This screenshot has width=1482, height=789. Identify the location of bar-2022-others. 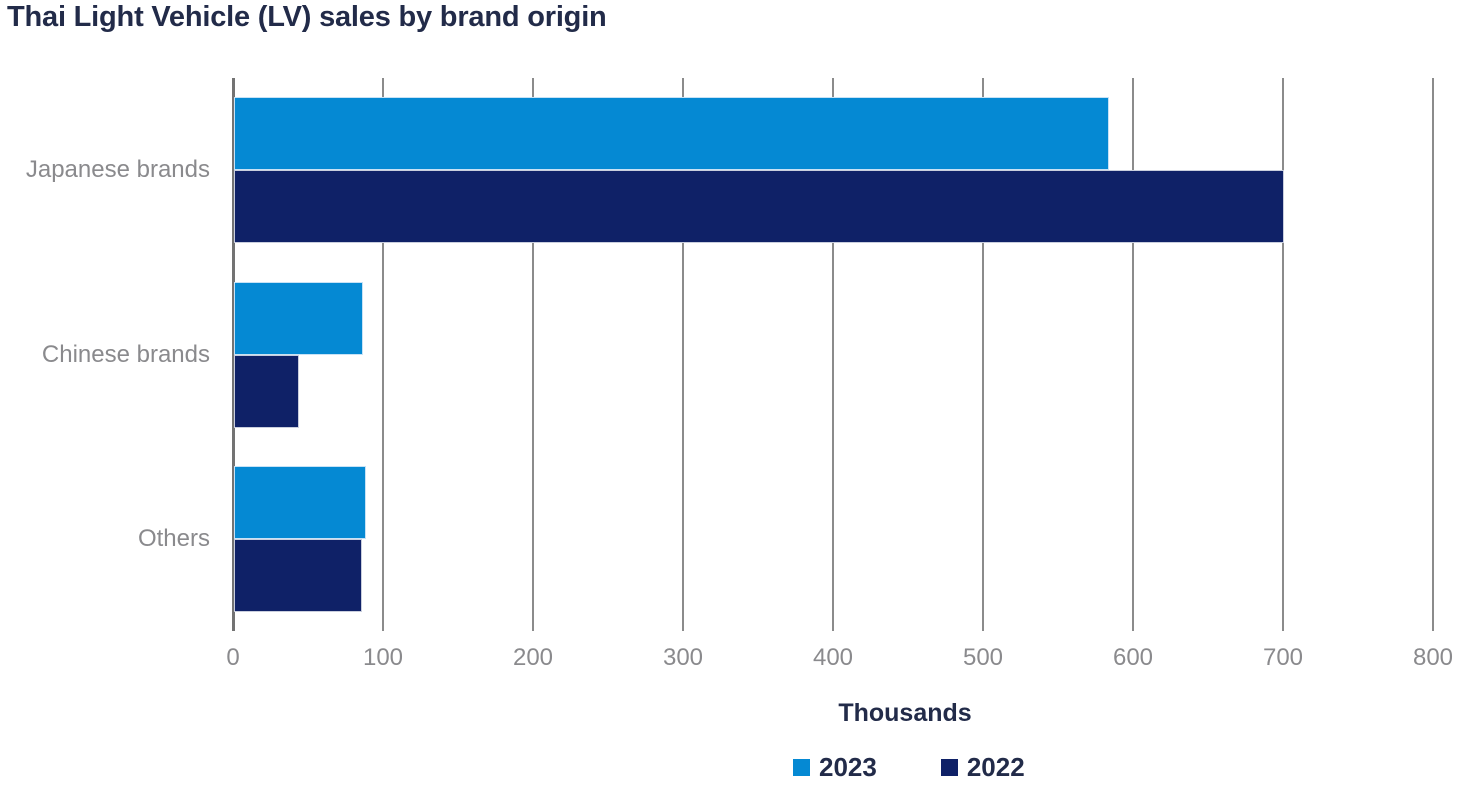
(298, 575).